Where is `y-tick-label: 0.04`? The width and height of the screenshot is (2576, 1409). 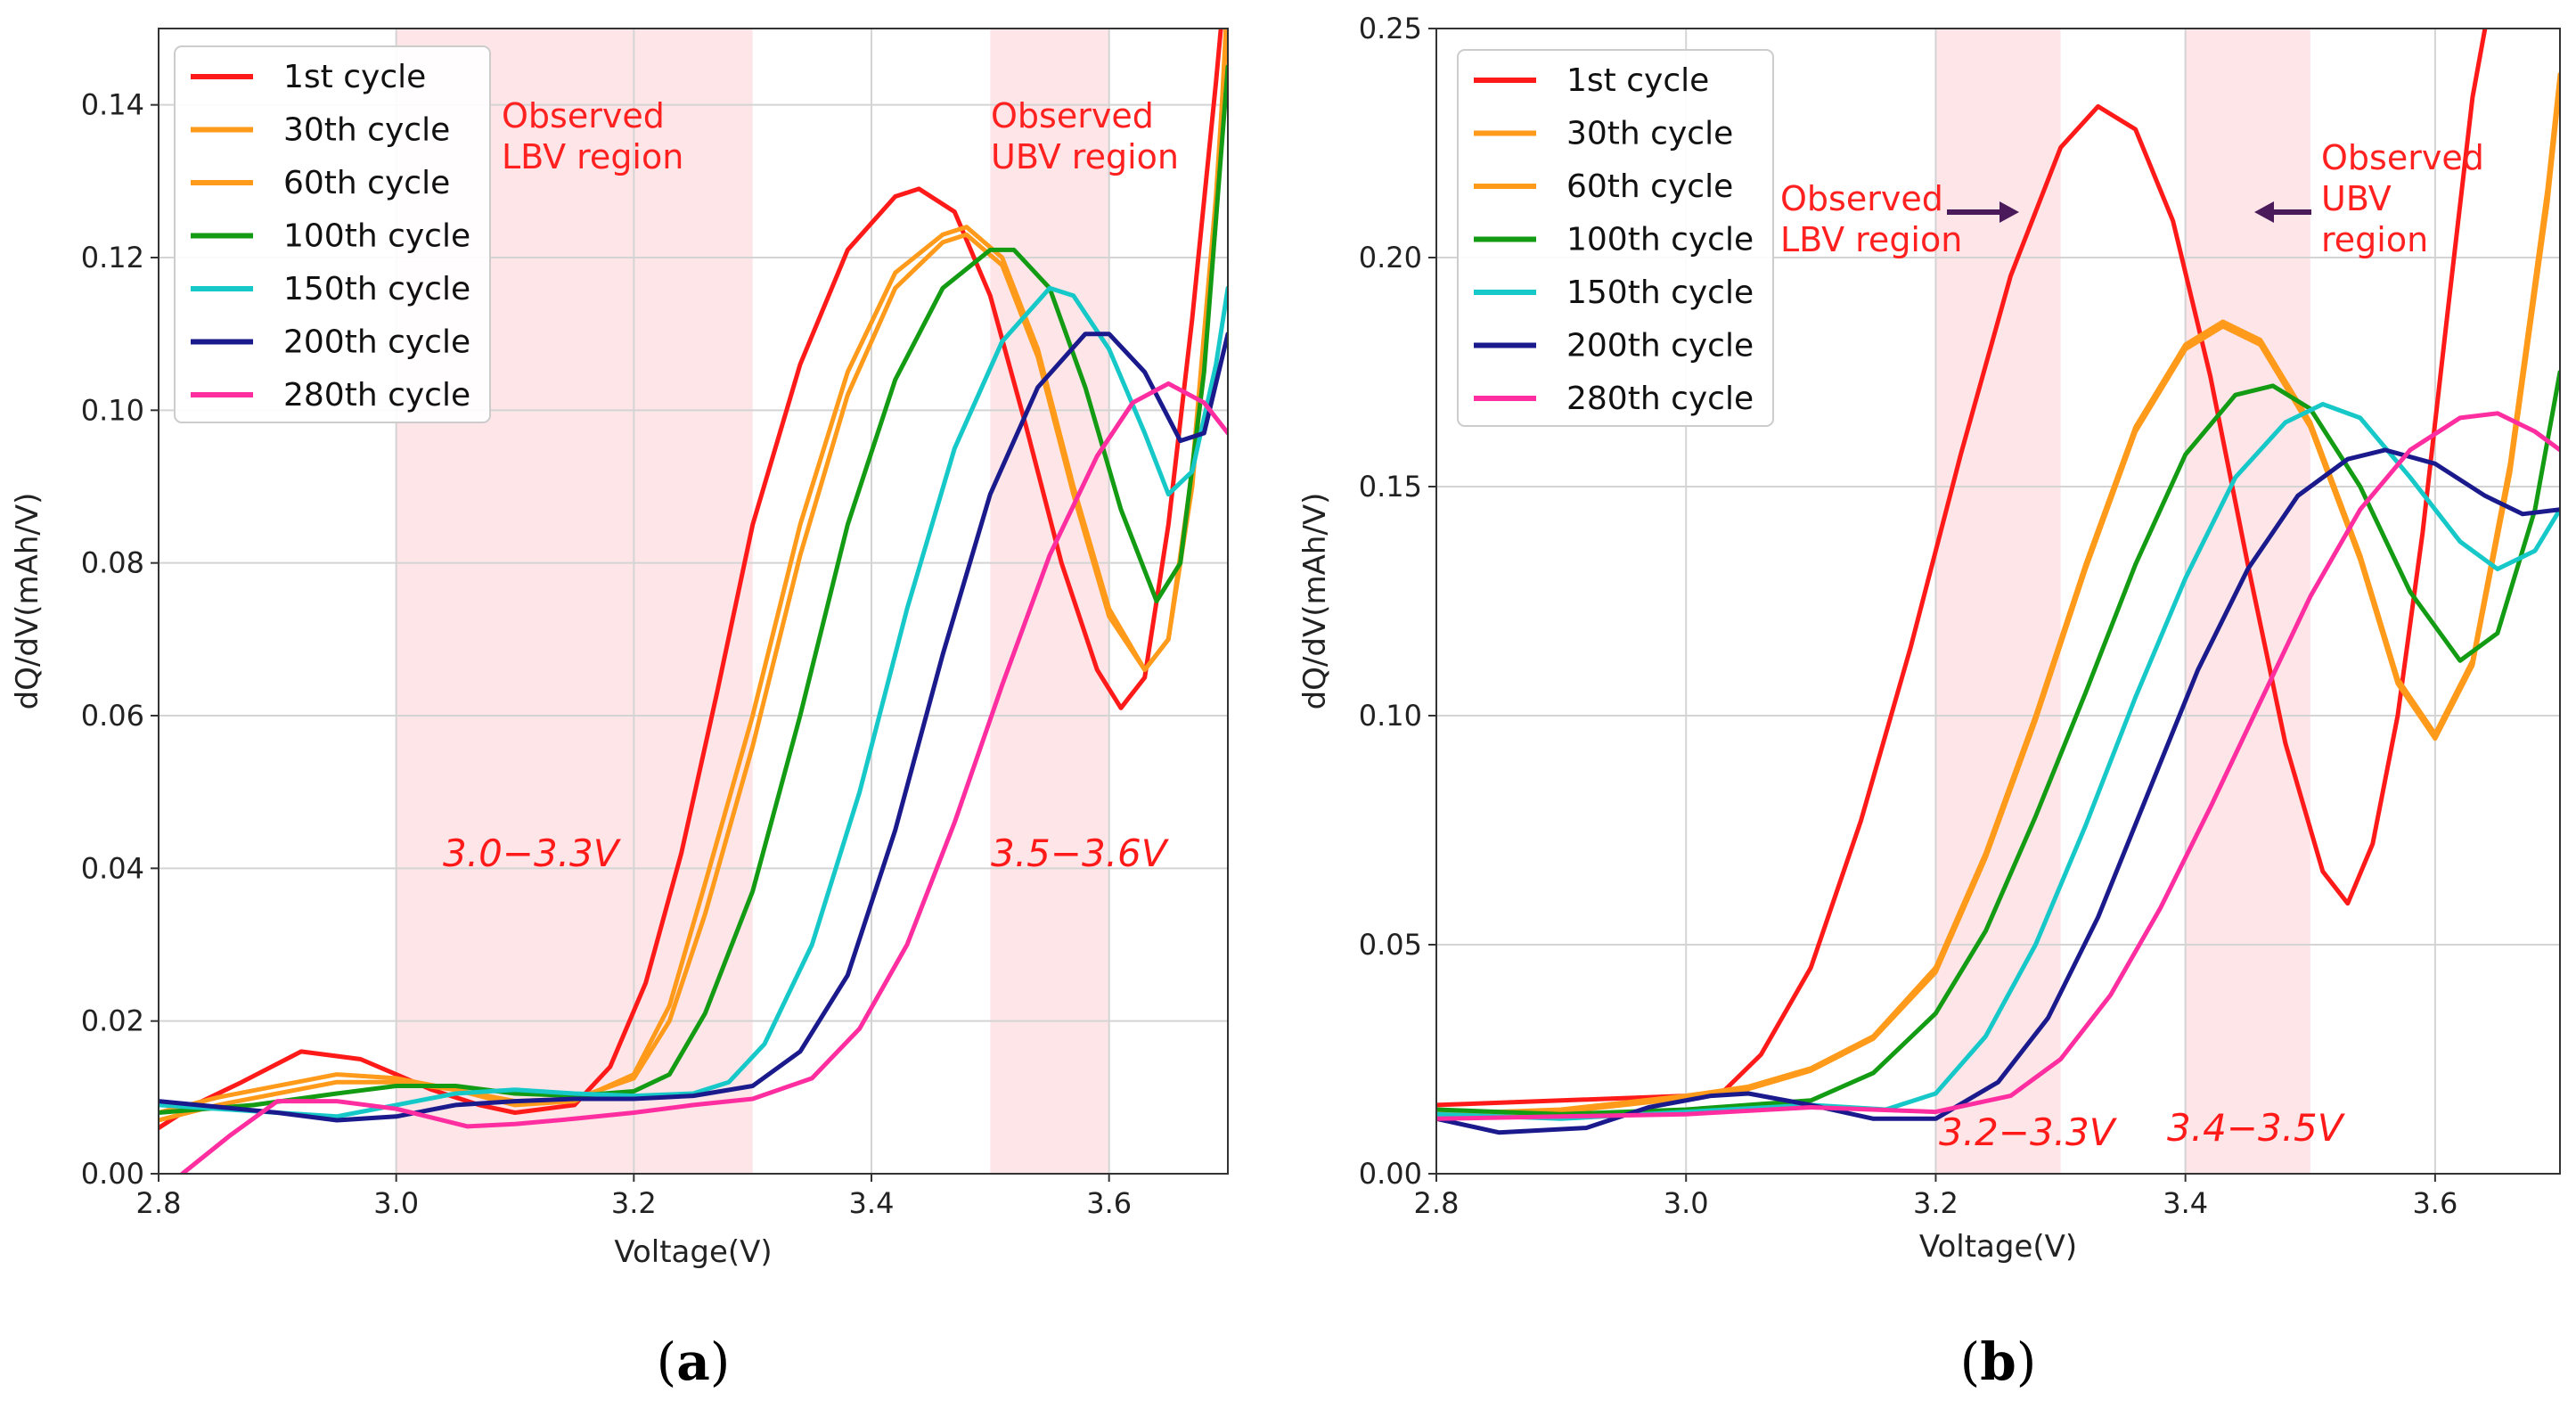 y-tick-label: 0.04 is located at coordinates (112, 868).